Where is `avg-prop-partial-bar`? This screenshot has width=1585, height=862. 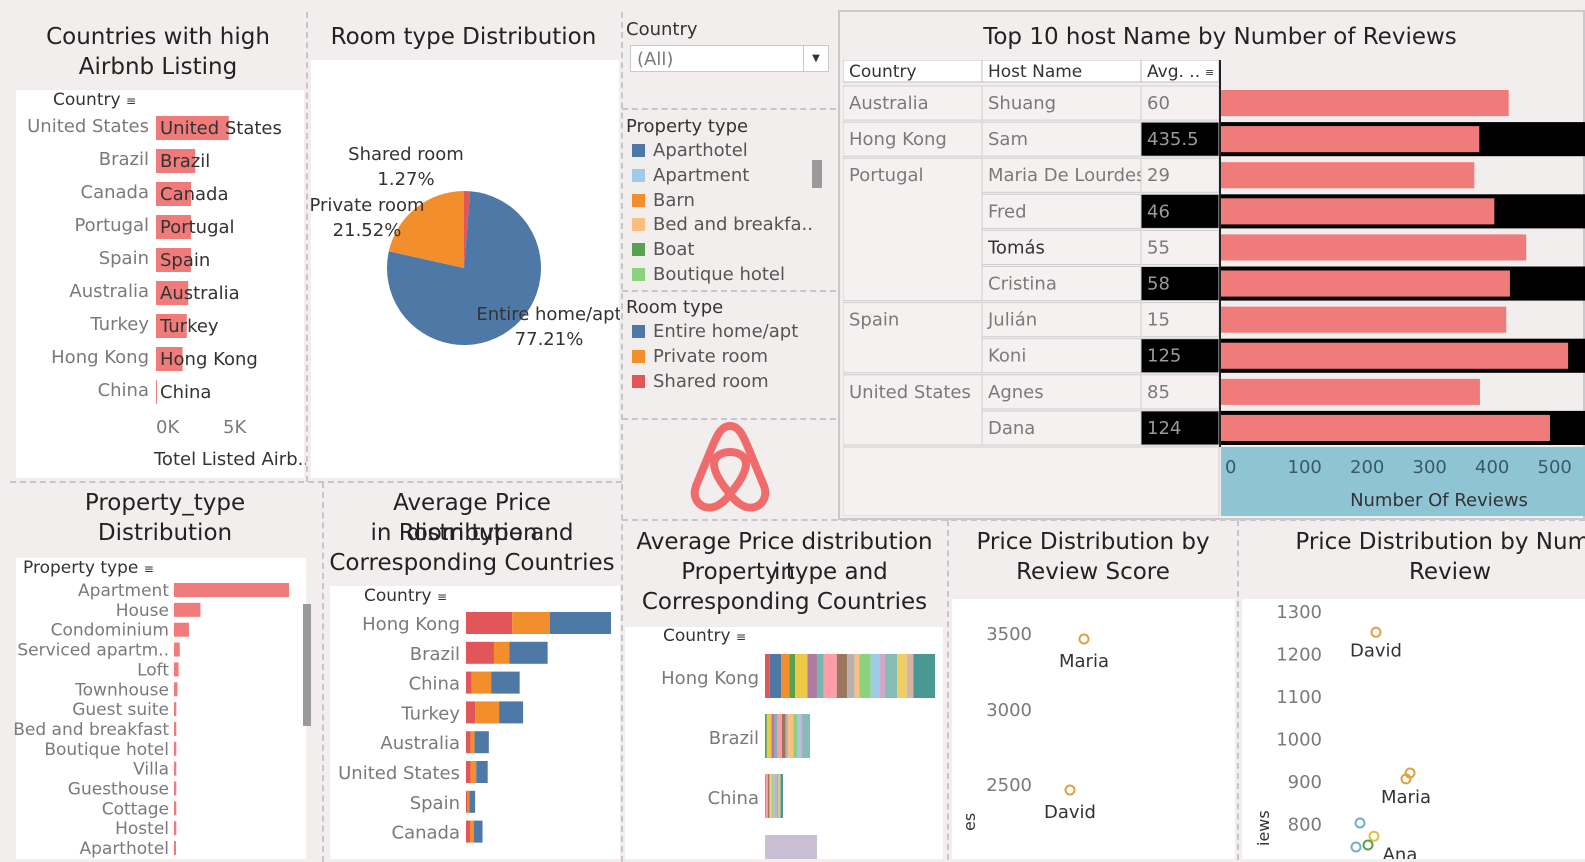
avg-prop-partial-bar is located at coordinates (791, 847).